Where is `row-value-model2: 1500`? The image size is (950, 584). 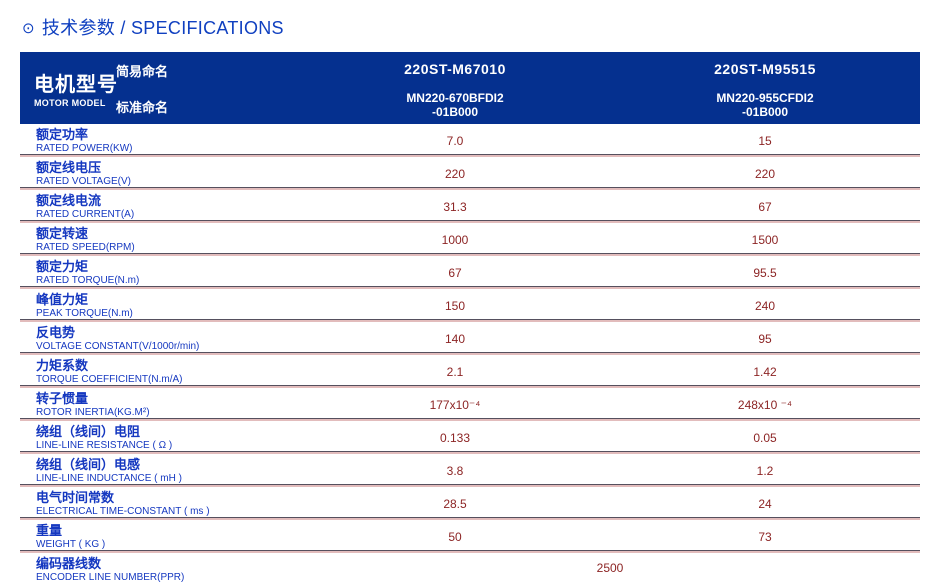 row-value-model2: 1500 is located at coordinates (765, 239).